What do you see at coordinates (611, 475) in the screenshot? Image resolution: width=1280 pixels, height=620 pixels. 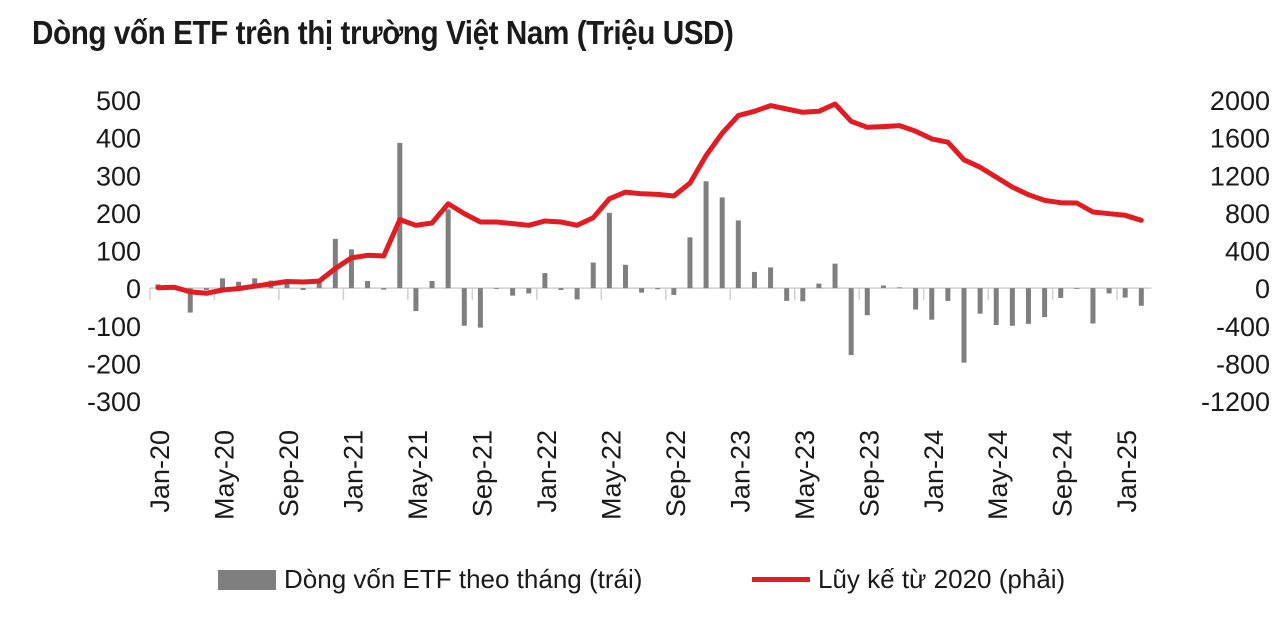 I see `x-axis-tick-label: May-22` at bounding box center [611, 475].